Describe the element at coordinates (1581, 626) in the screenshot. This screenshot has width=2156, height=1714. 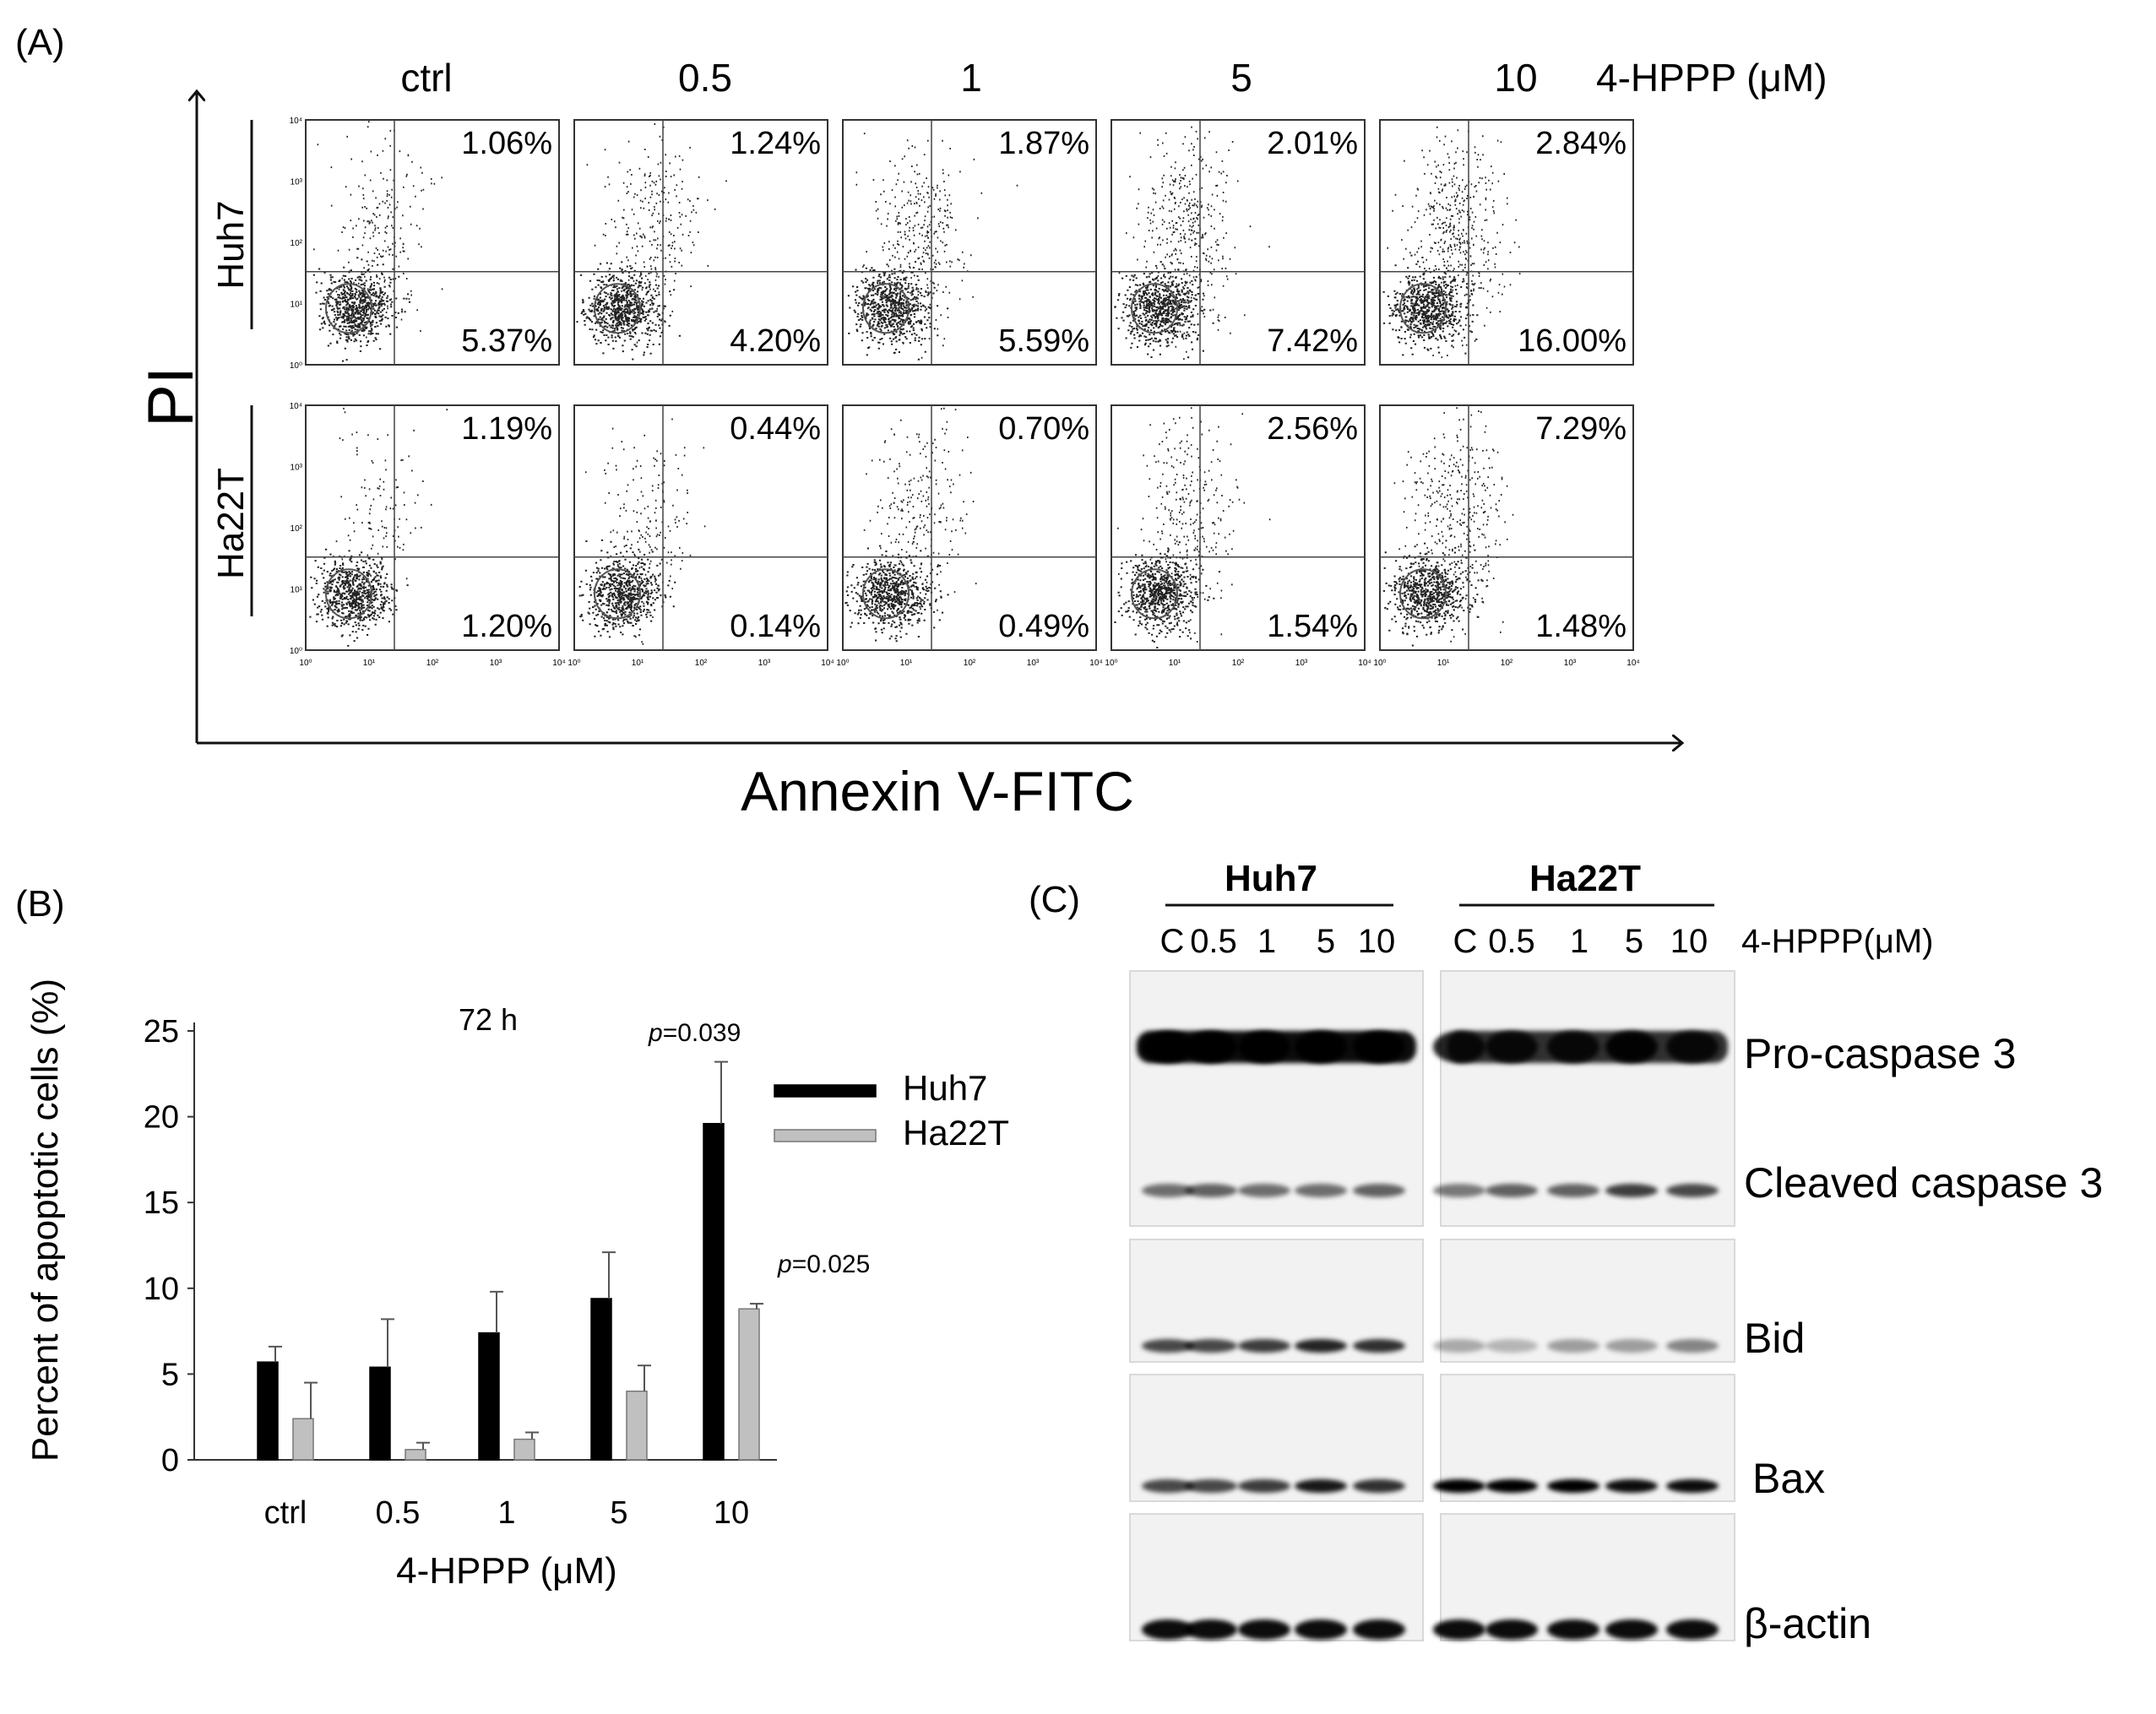
I see `lower-right-percent: 1.48%` at that location.